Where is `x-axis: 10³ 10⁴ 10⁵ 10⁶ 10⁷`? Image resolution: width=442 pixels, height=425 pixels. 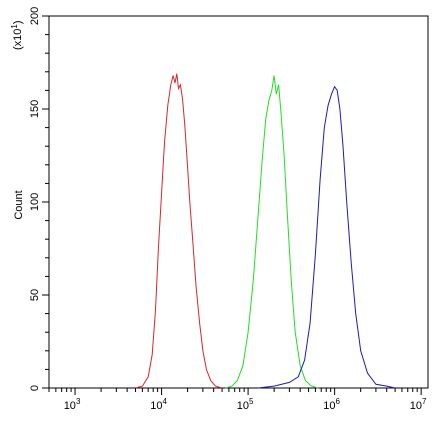
x-axis: 10³ 10⁴ 10⁵ 10⁶ 10⁷ is located at coordinates (237, 400).